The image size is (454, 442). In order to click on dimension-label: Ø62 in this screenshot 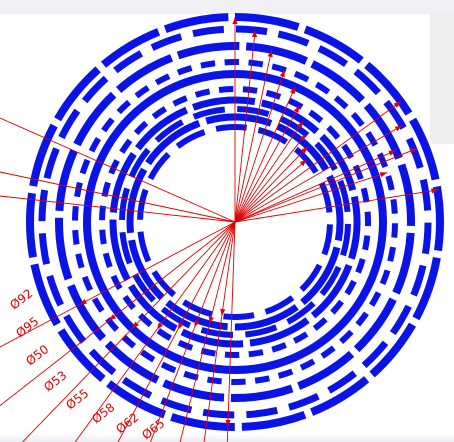, I will do `click(127, 423)`.